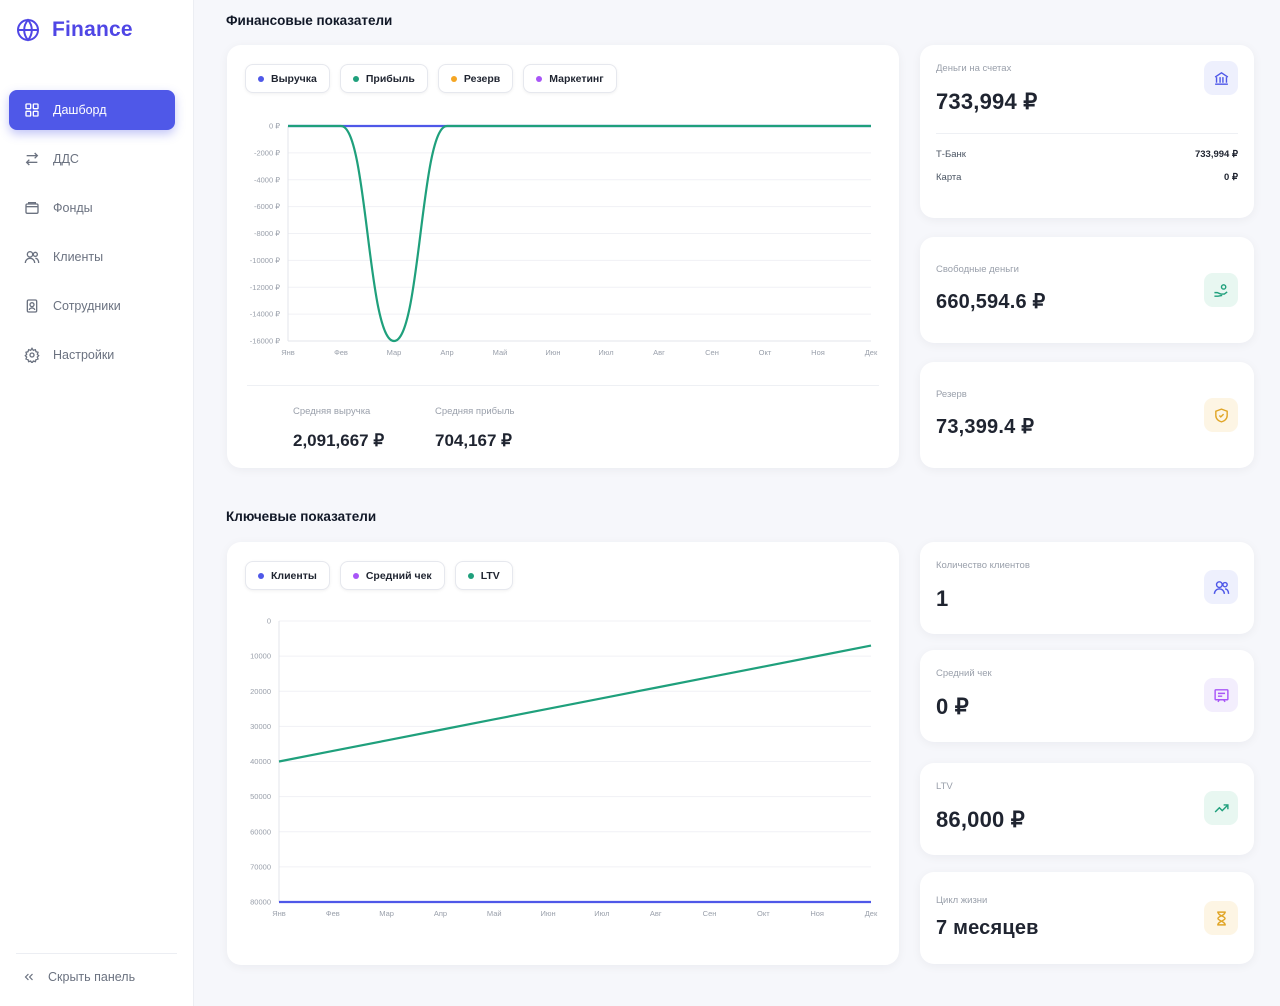  What do you see at coordinates (390, 78) in the screenshot?
I see `legend-label: Прибыль` at bounding box center [390, 78].